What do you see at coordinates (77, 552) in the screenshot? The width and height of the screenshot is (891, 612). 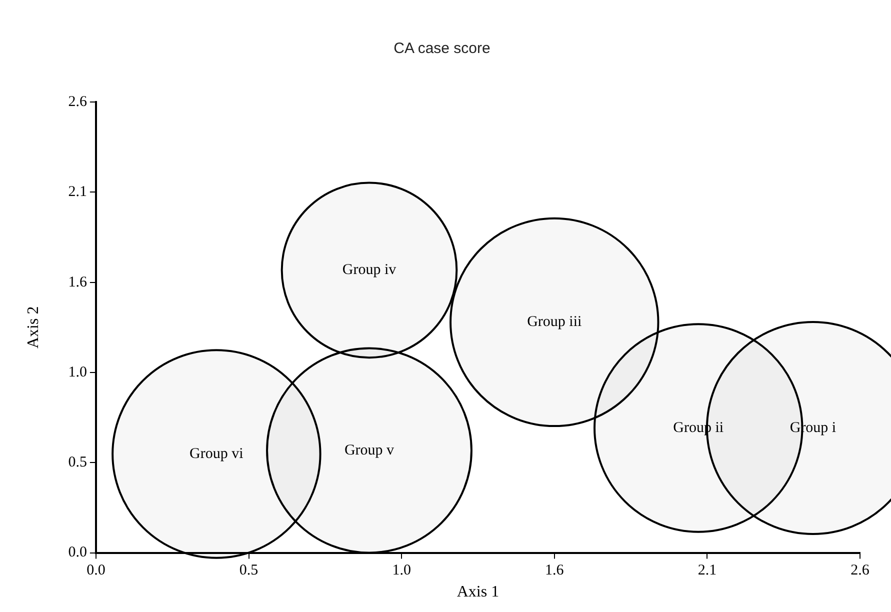 I see `y-tick-label: 0.0` at bounding box center [77, 552].